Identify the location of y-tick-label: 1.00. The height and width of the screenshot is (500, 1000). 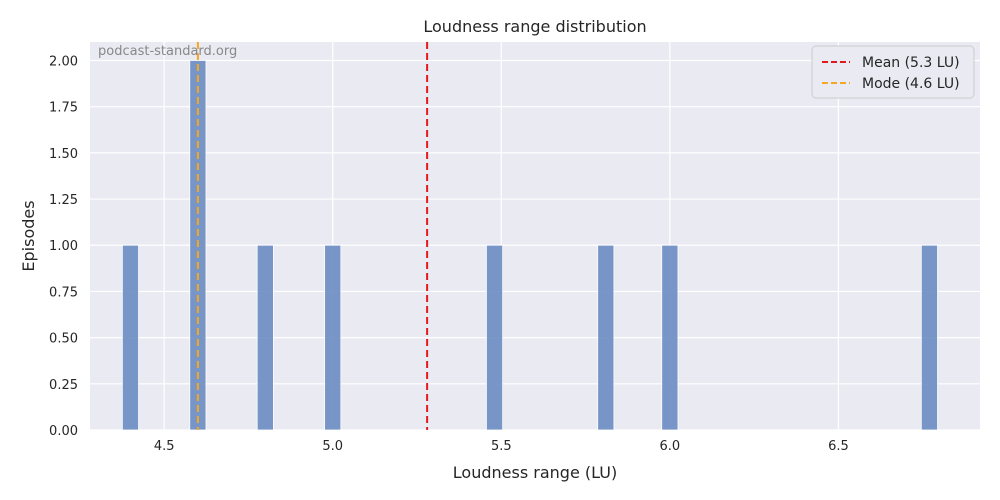
(63, 246).